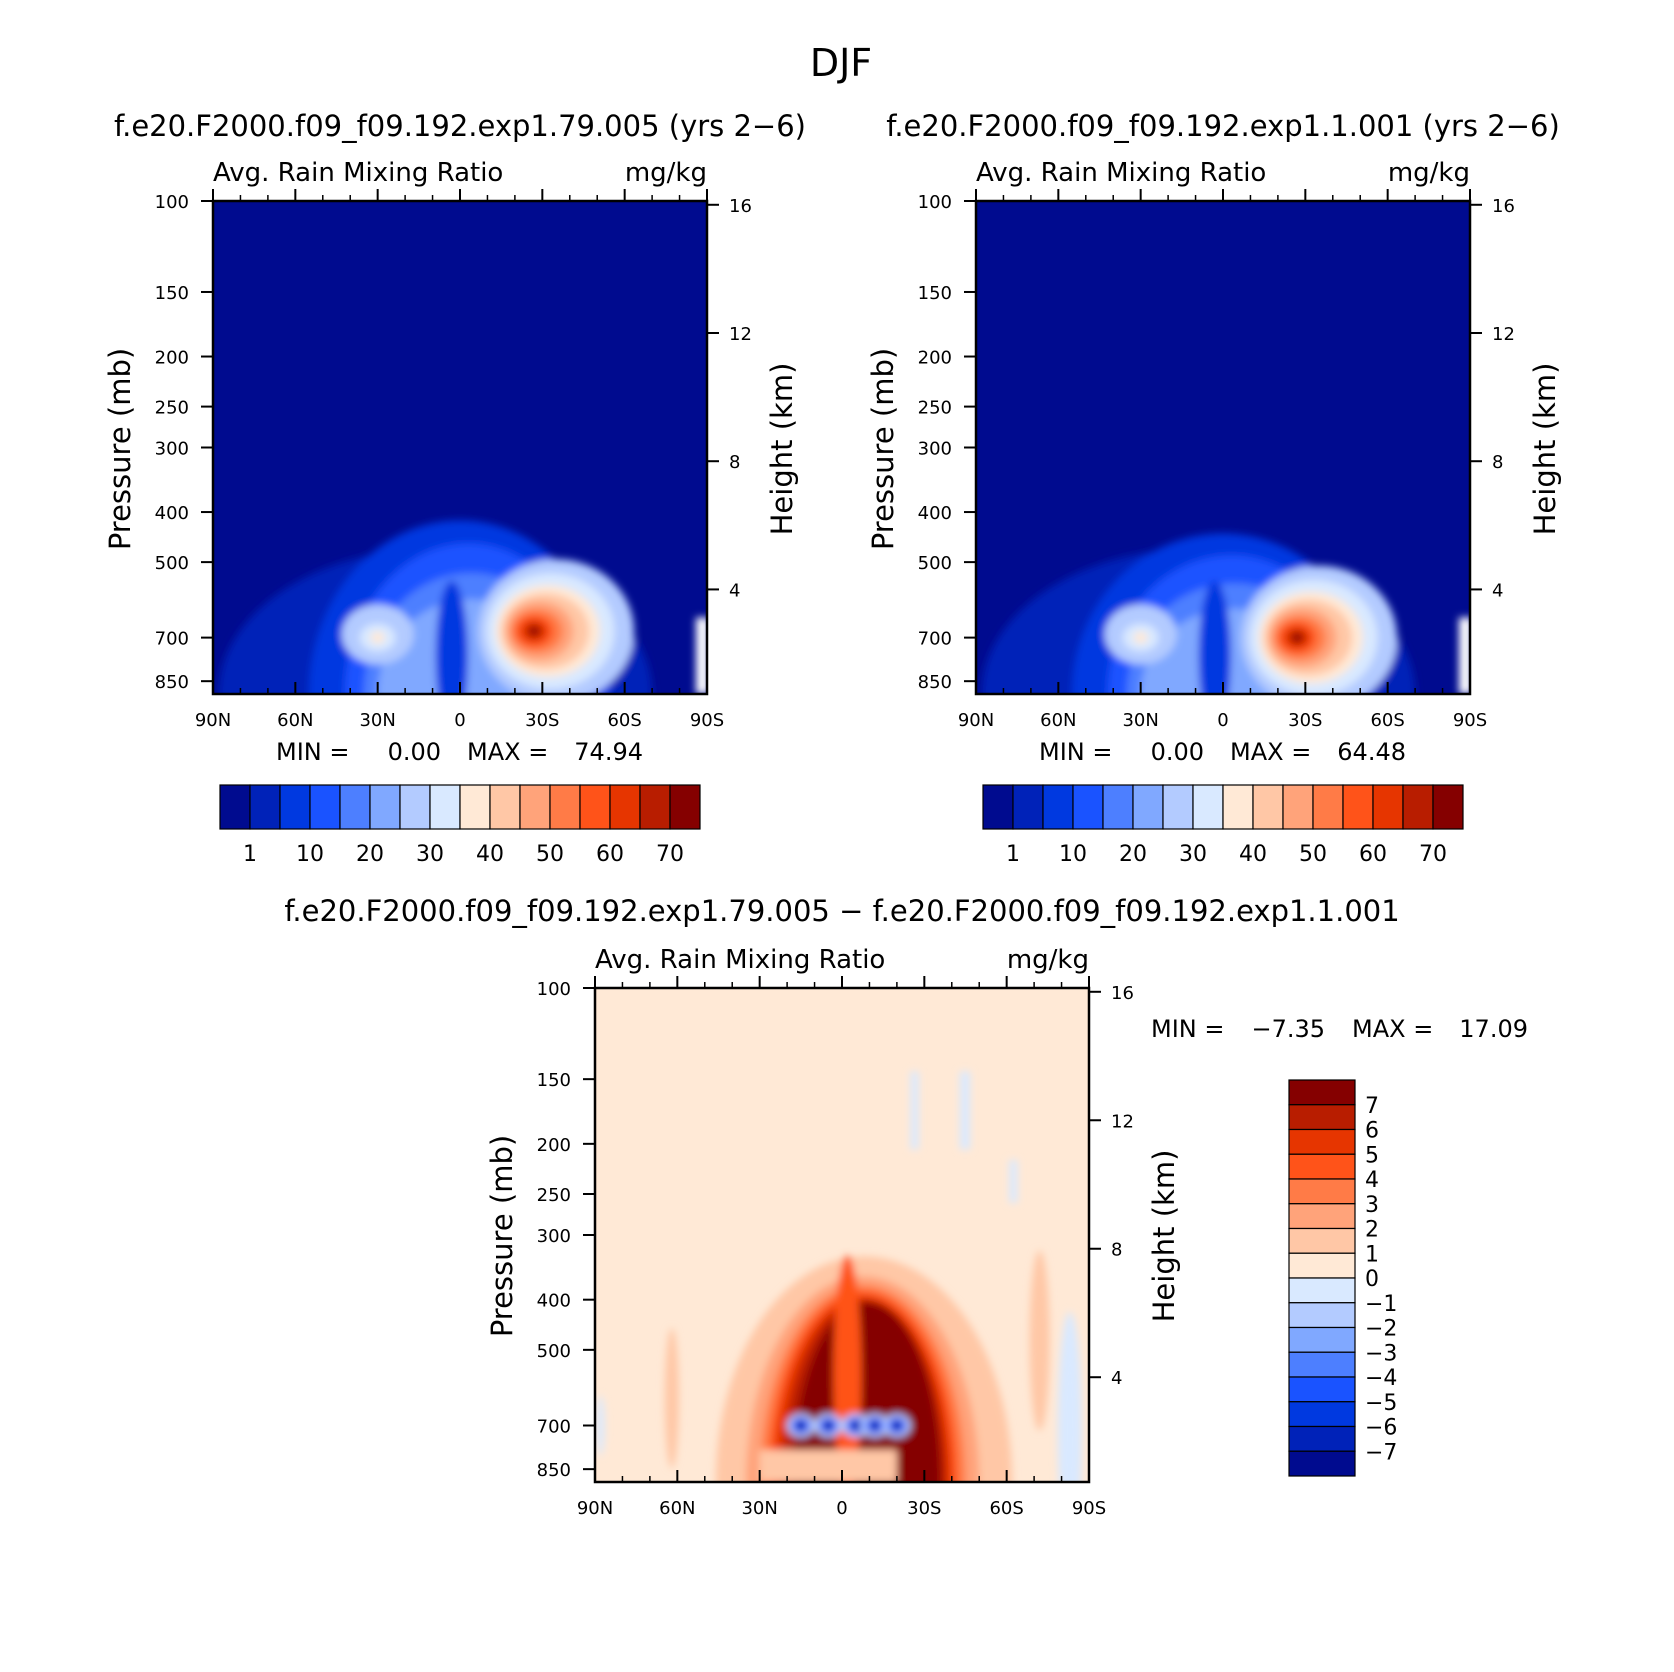  I want to click on y2-tick-label: 8, so click(1497, 462).